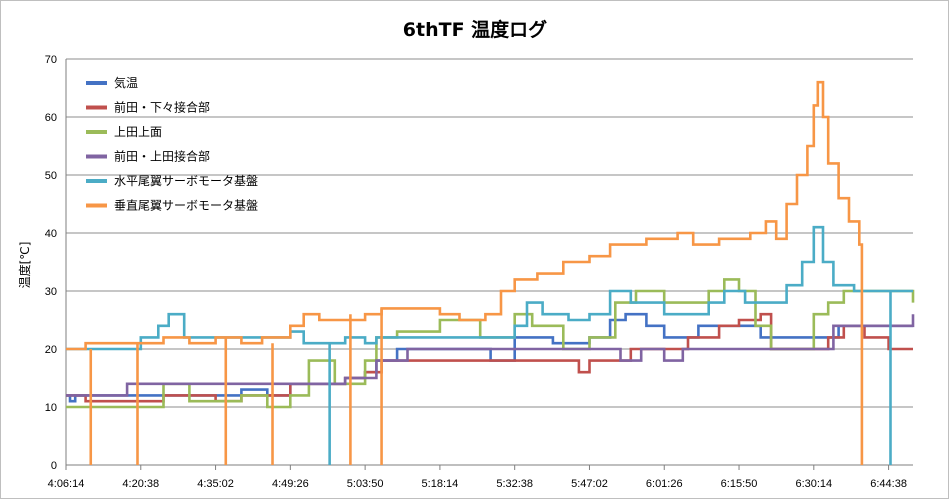 The image size is (949, 499). I want to click on legend-label-4: 水平尾翼サーボモータ基盤, so click(186, 181).